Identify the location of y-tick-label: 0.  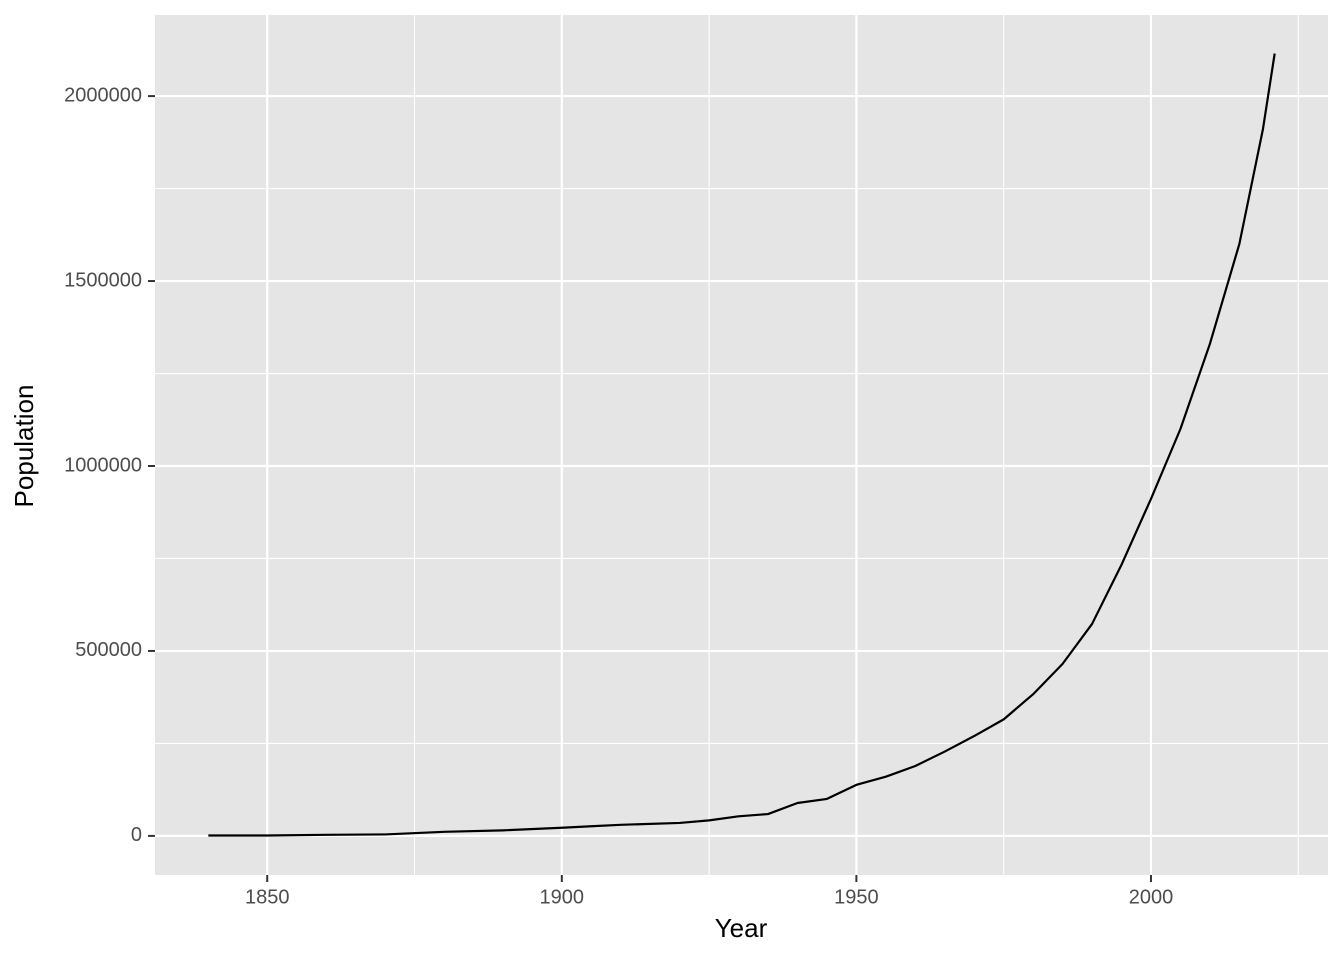
(136, 835).